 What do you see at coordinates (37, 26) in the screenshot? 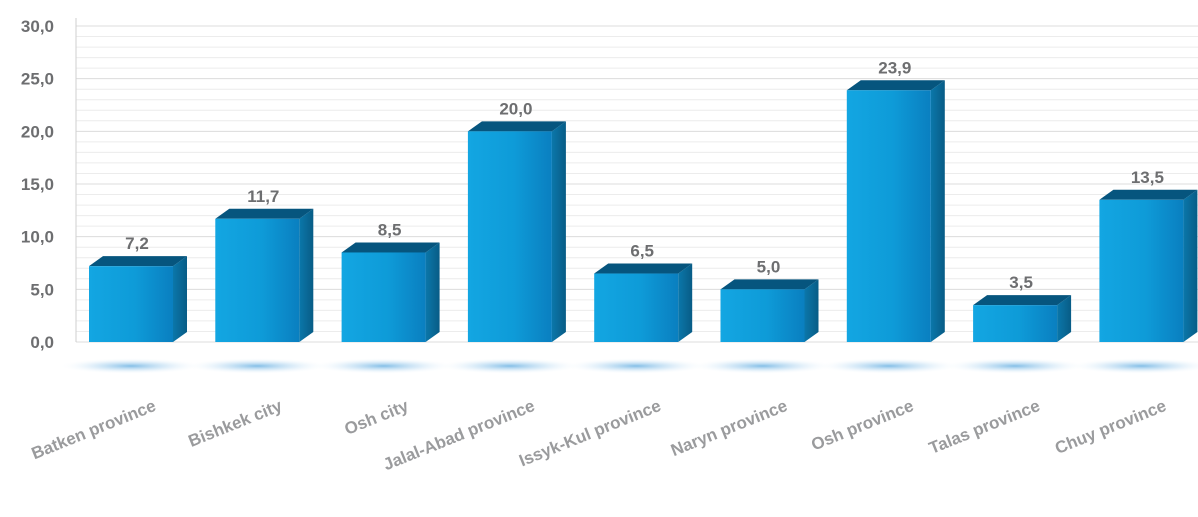
I see `y-tick-label: 30,0` at bounding box center [37, 26].